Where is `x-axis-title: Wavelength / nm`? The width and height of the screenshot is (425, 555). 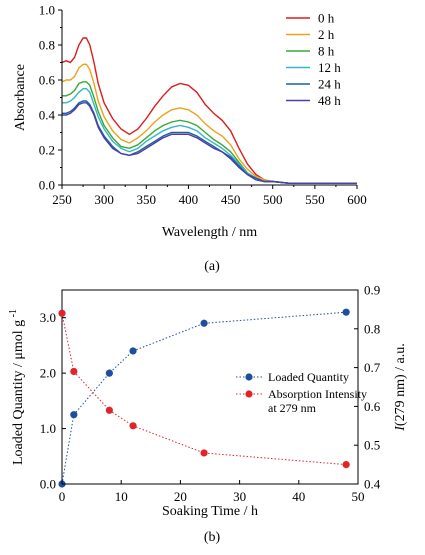 x-axis-title: Wavelength / nm is located at coordinates (209, 232).